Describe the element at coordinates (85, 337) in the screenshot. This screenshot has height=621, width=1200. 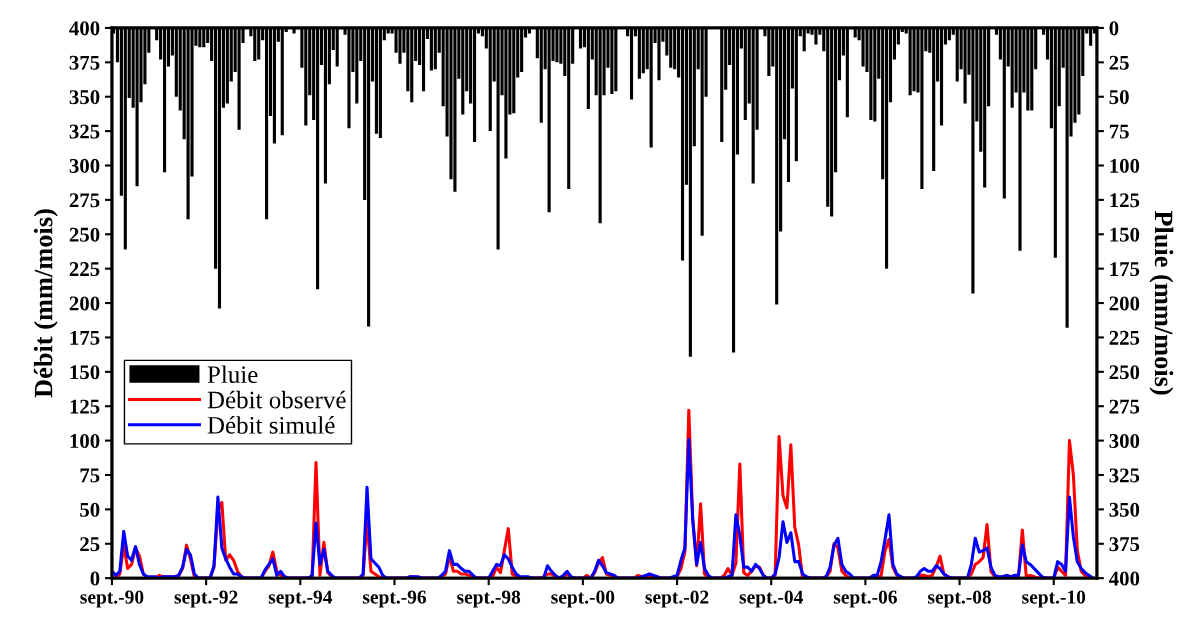
I see `y-tick-label: 175` at that location.